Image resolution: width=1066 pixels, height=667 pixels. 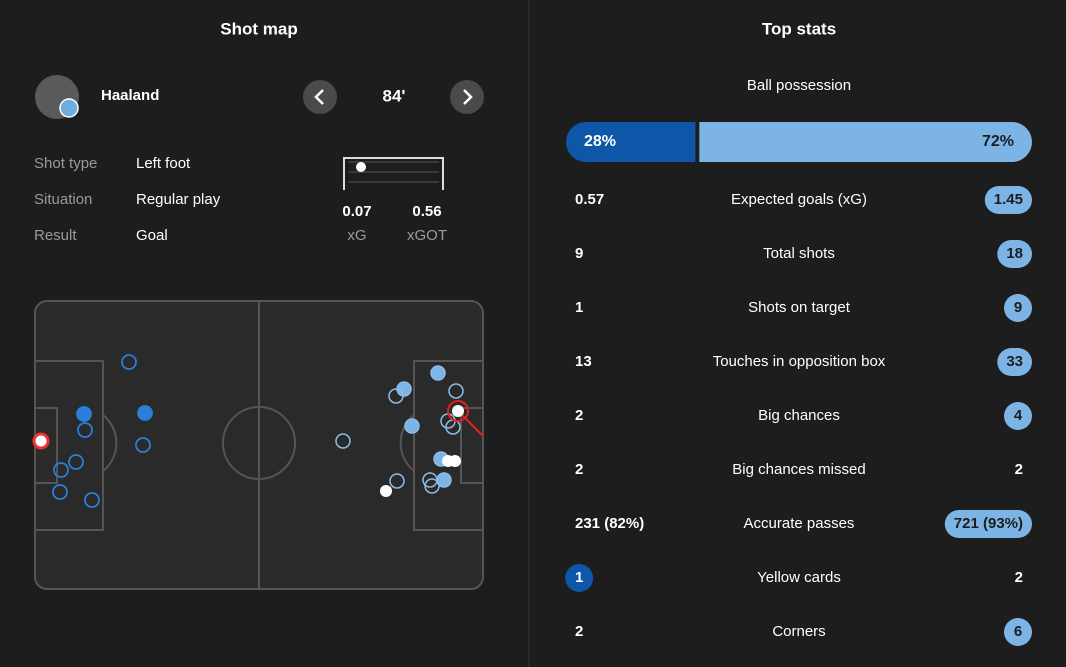 I want to click on stat-away: 18, so click(x=1014, y=253).